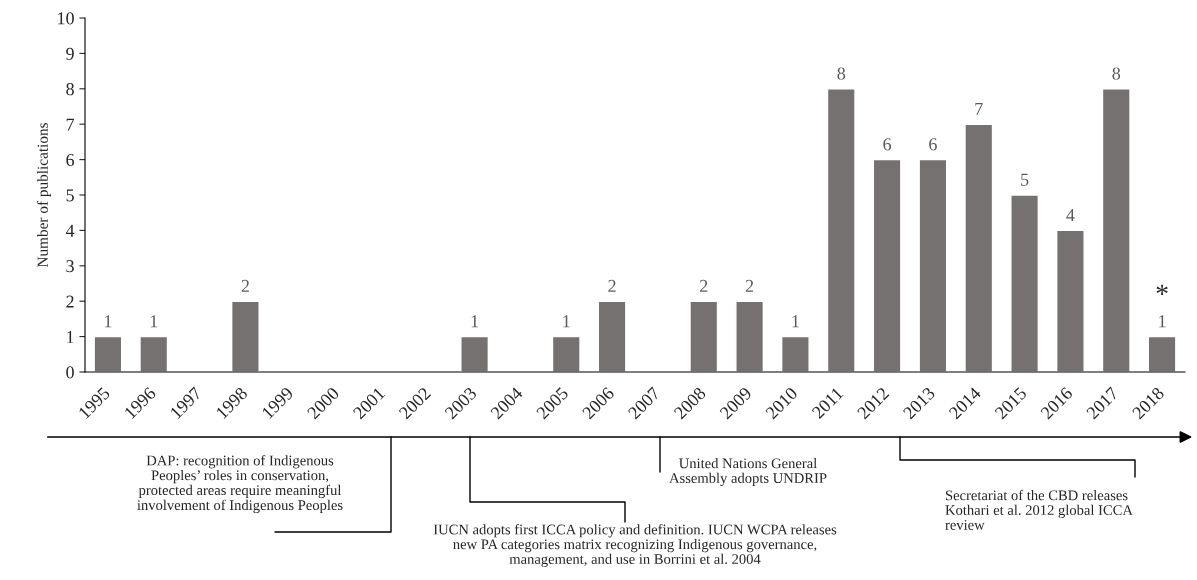 The image size is (1197, 580). Describe the element at coordinates (70, 336) in the screenshot. I see `y-tick-label: 1` at that location.